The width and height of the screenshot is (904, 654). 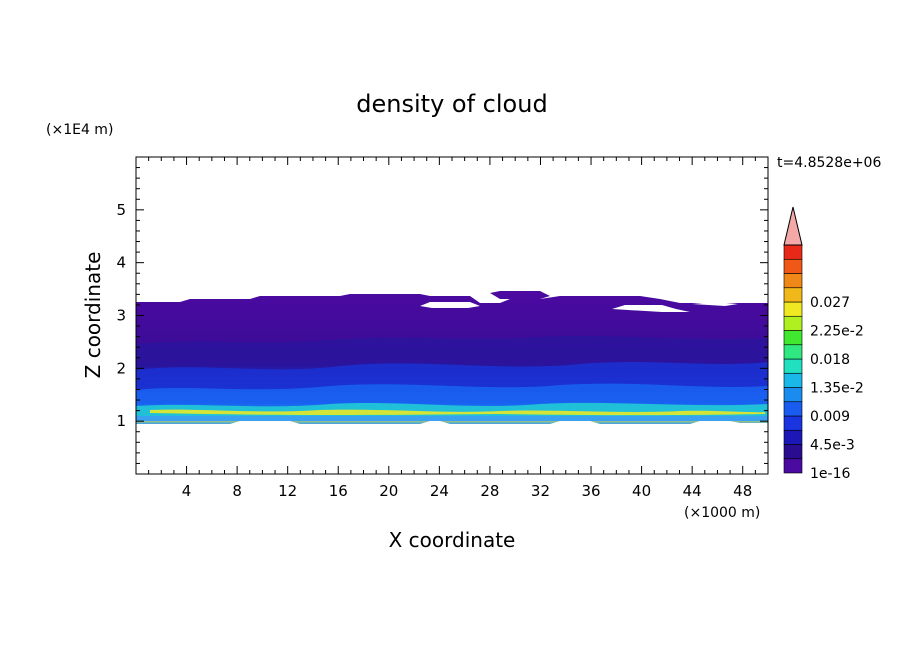 I want to click on y-tick-label: 3, so click(x=121, y=316).